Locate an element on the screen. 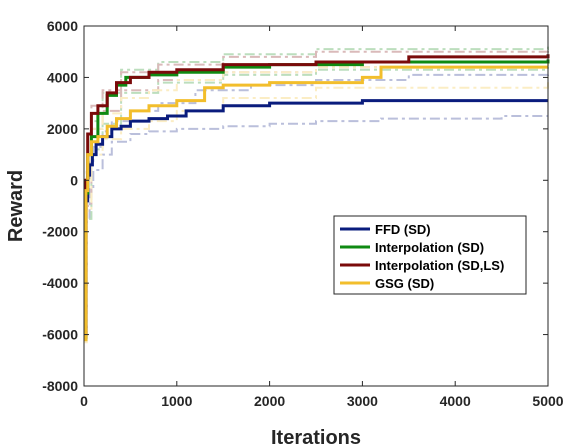 Image resolution: width=568 pixels, height=446 pixels. legend-entry: GSG (SD) is located at coordinates (404, 283).